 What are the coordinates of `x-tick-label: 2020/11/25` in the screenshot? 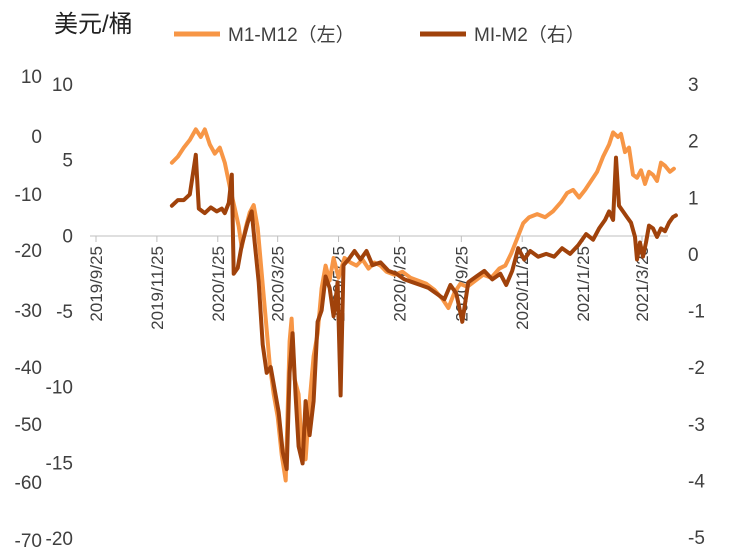 It's located at (522, 288).